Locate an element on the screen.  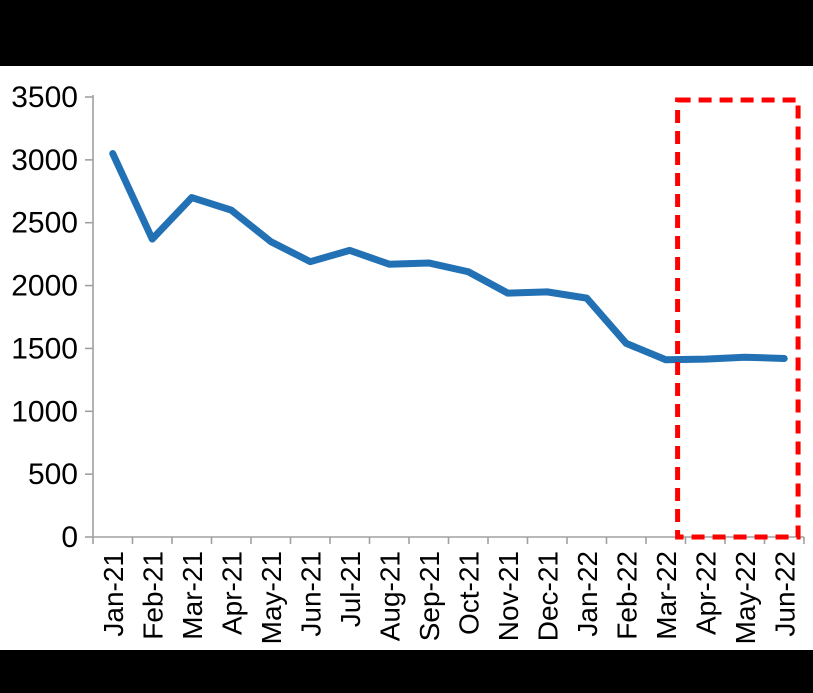
x-axis-label: Aug-21 is located at coordinates (389, 596).